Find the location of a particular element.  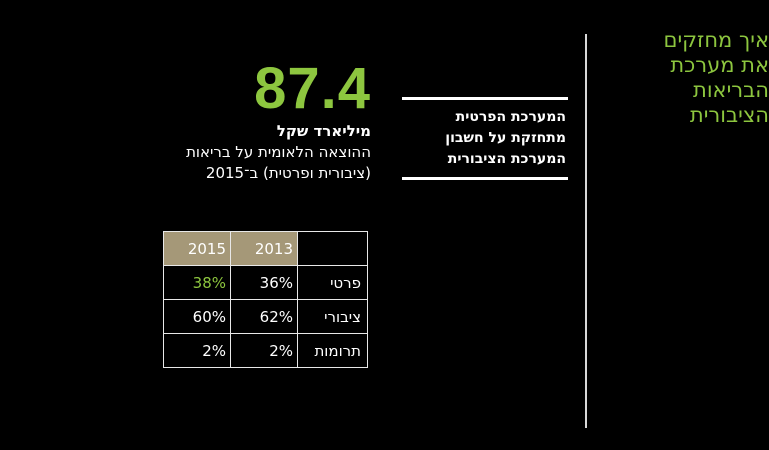

table-row: 60% 62% ציבורי is located at coordinates (265, 316).